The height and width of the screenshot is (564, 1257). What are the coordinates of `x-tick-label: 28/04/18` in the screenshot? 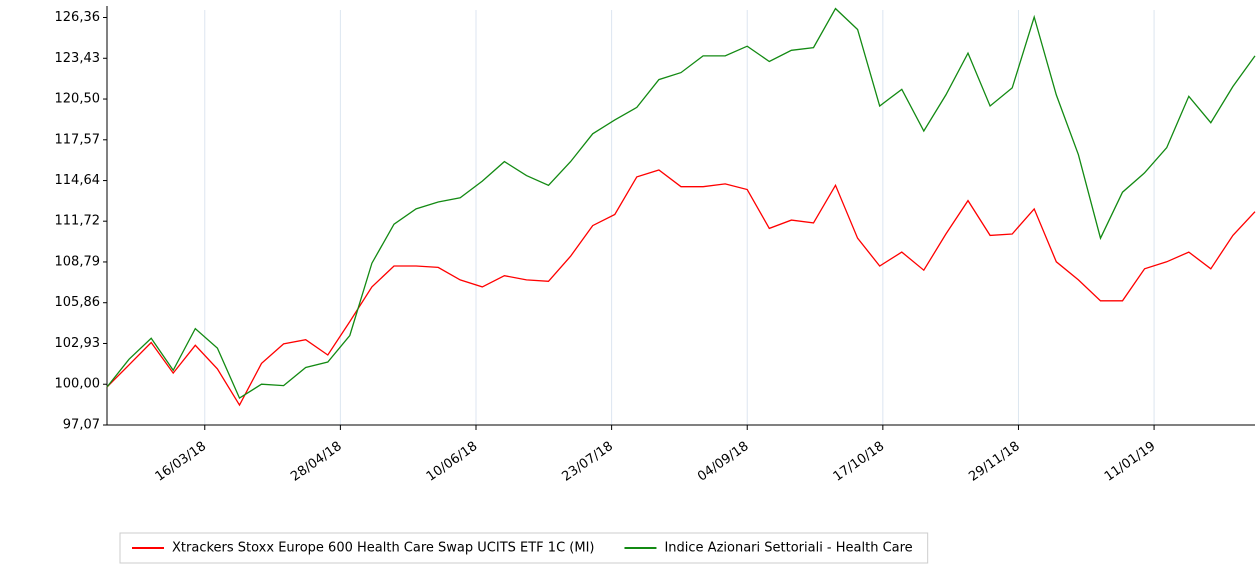 It's located at (316, 462).